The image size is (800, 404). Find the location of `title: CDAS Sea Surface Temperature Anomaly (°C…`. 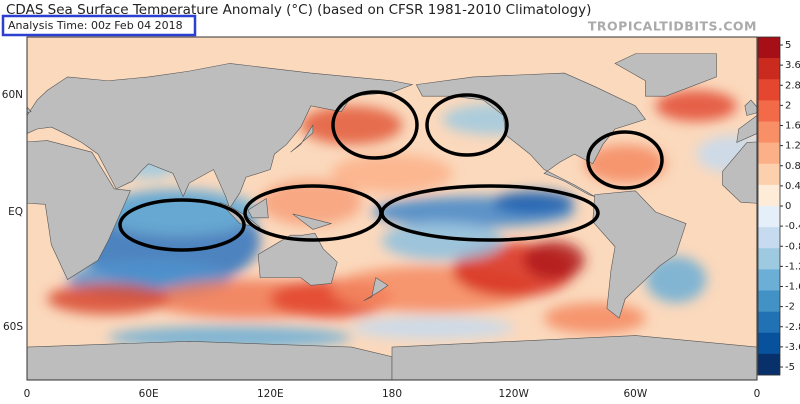

title: CDAS Sea Surface Temperature Anomaly (°C… is located at coordinates (298, 10).